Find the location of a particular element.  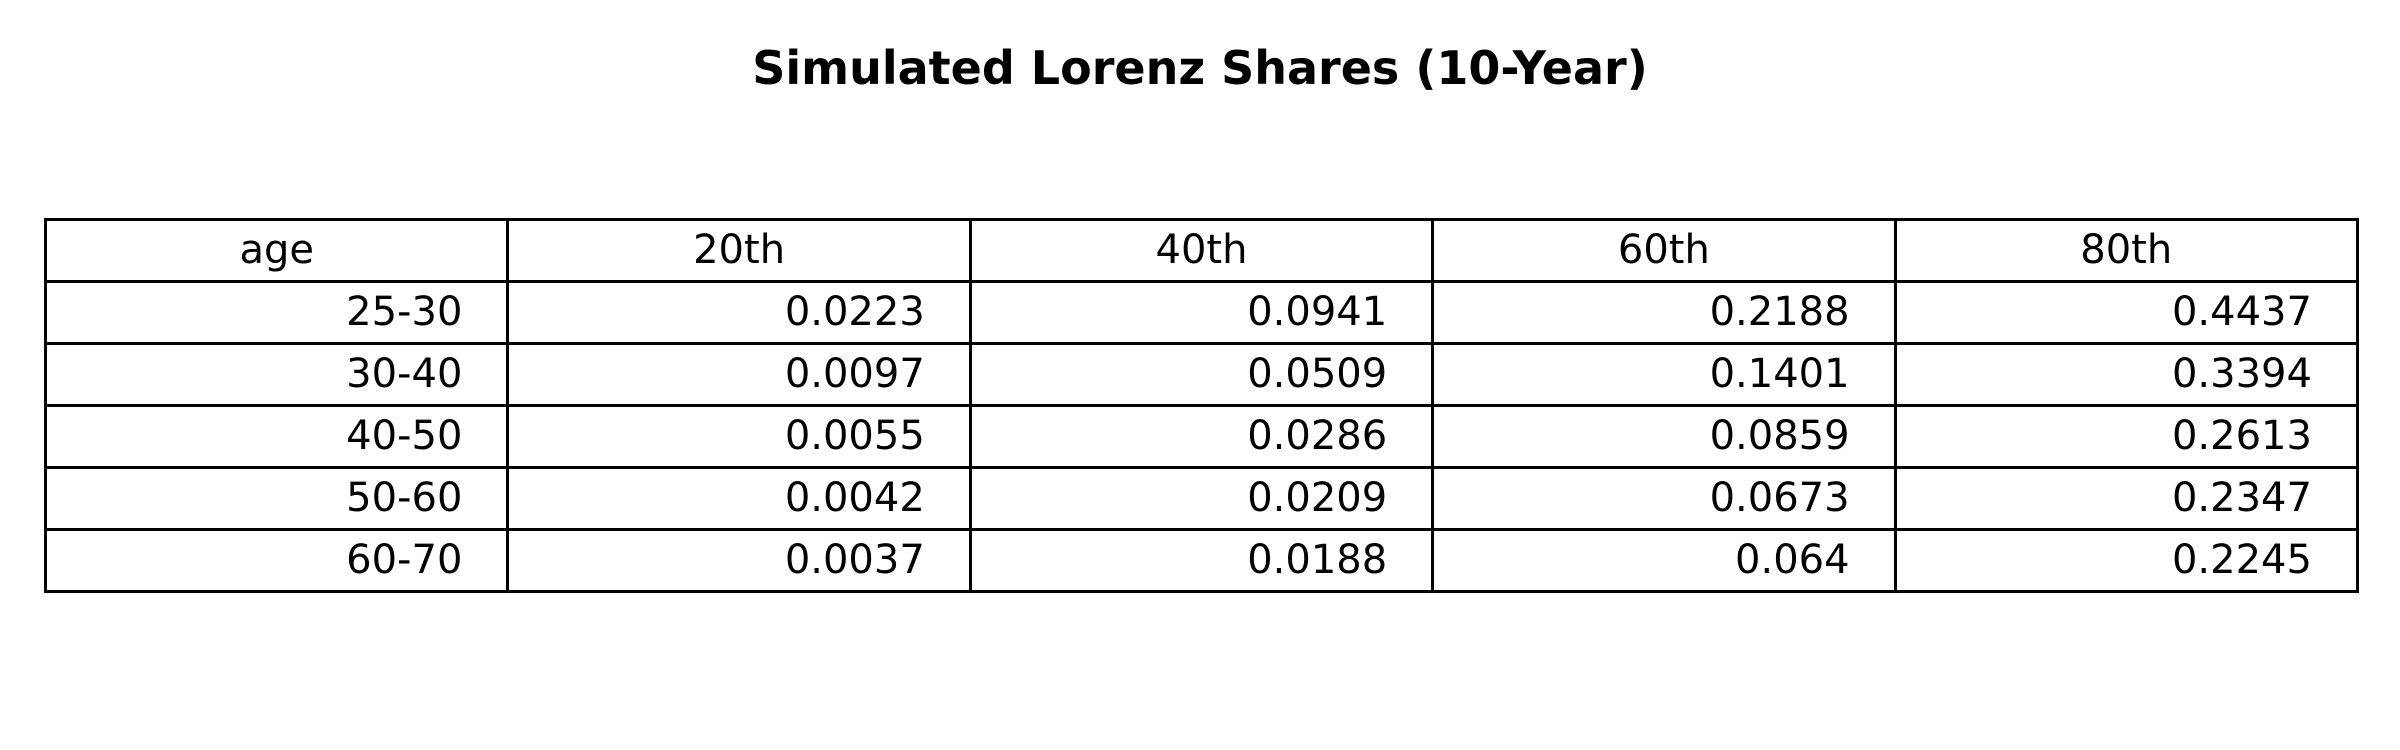

table-cell: 0.0673 is located at coordinates (1664, 498).